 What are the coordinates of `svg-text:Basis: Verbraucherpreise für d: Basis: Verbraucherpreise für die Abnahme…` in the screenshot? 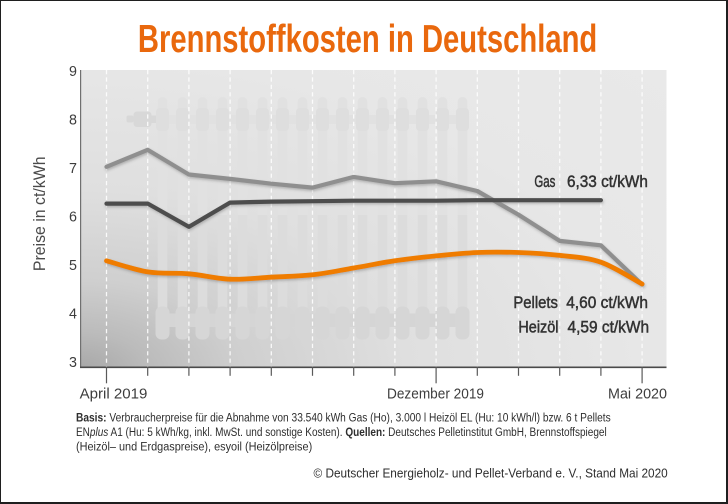 It's located at (343, 418).